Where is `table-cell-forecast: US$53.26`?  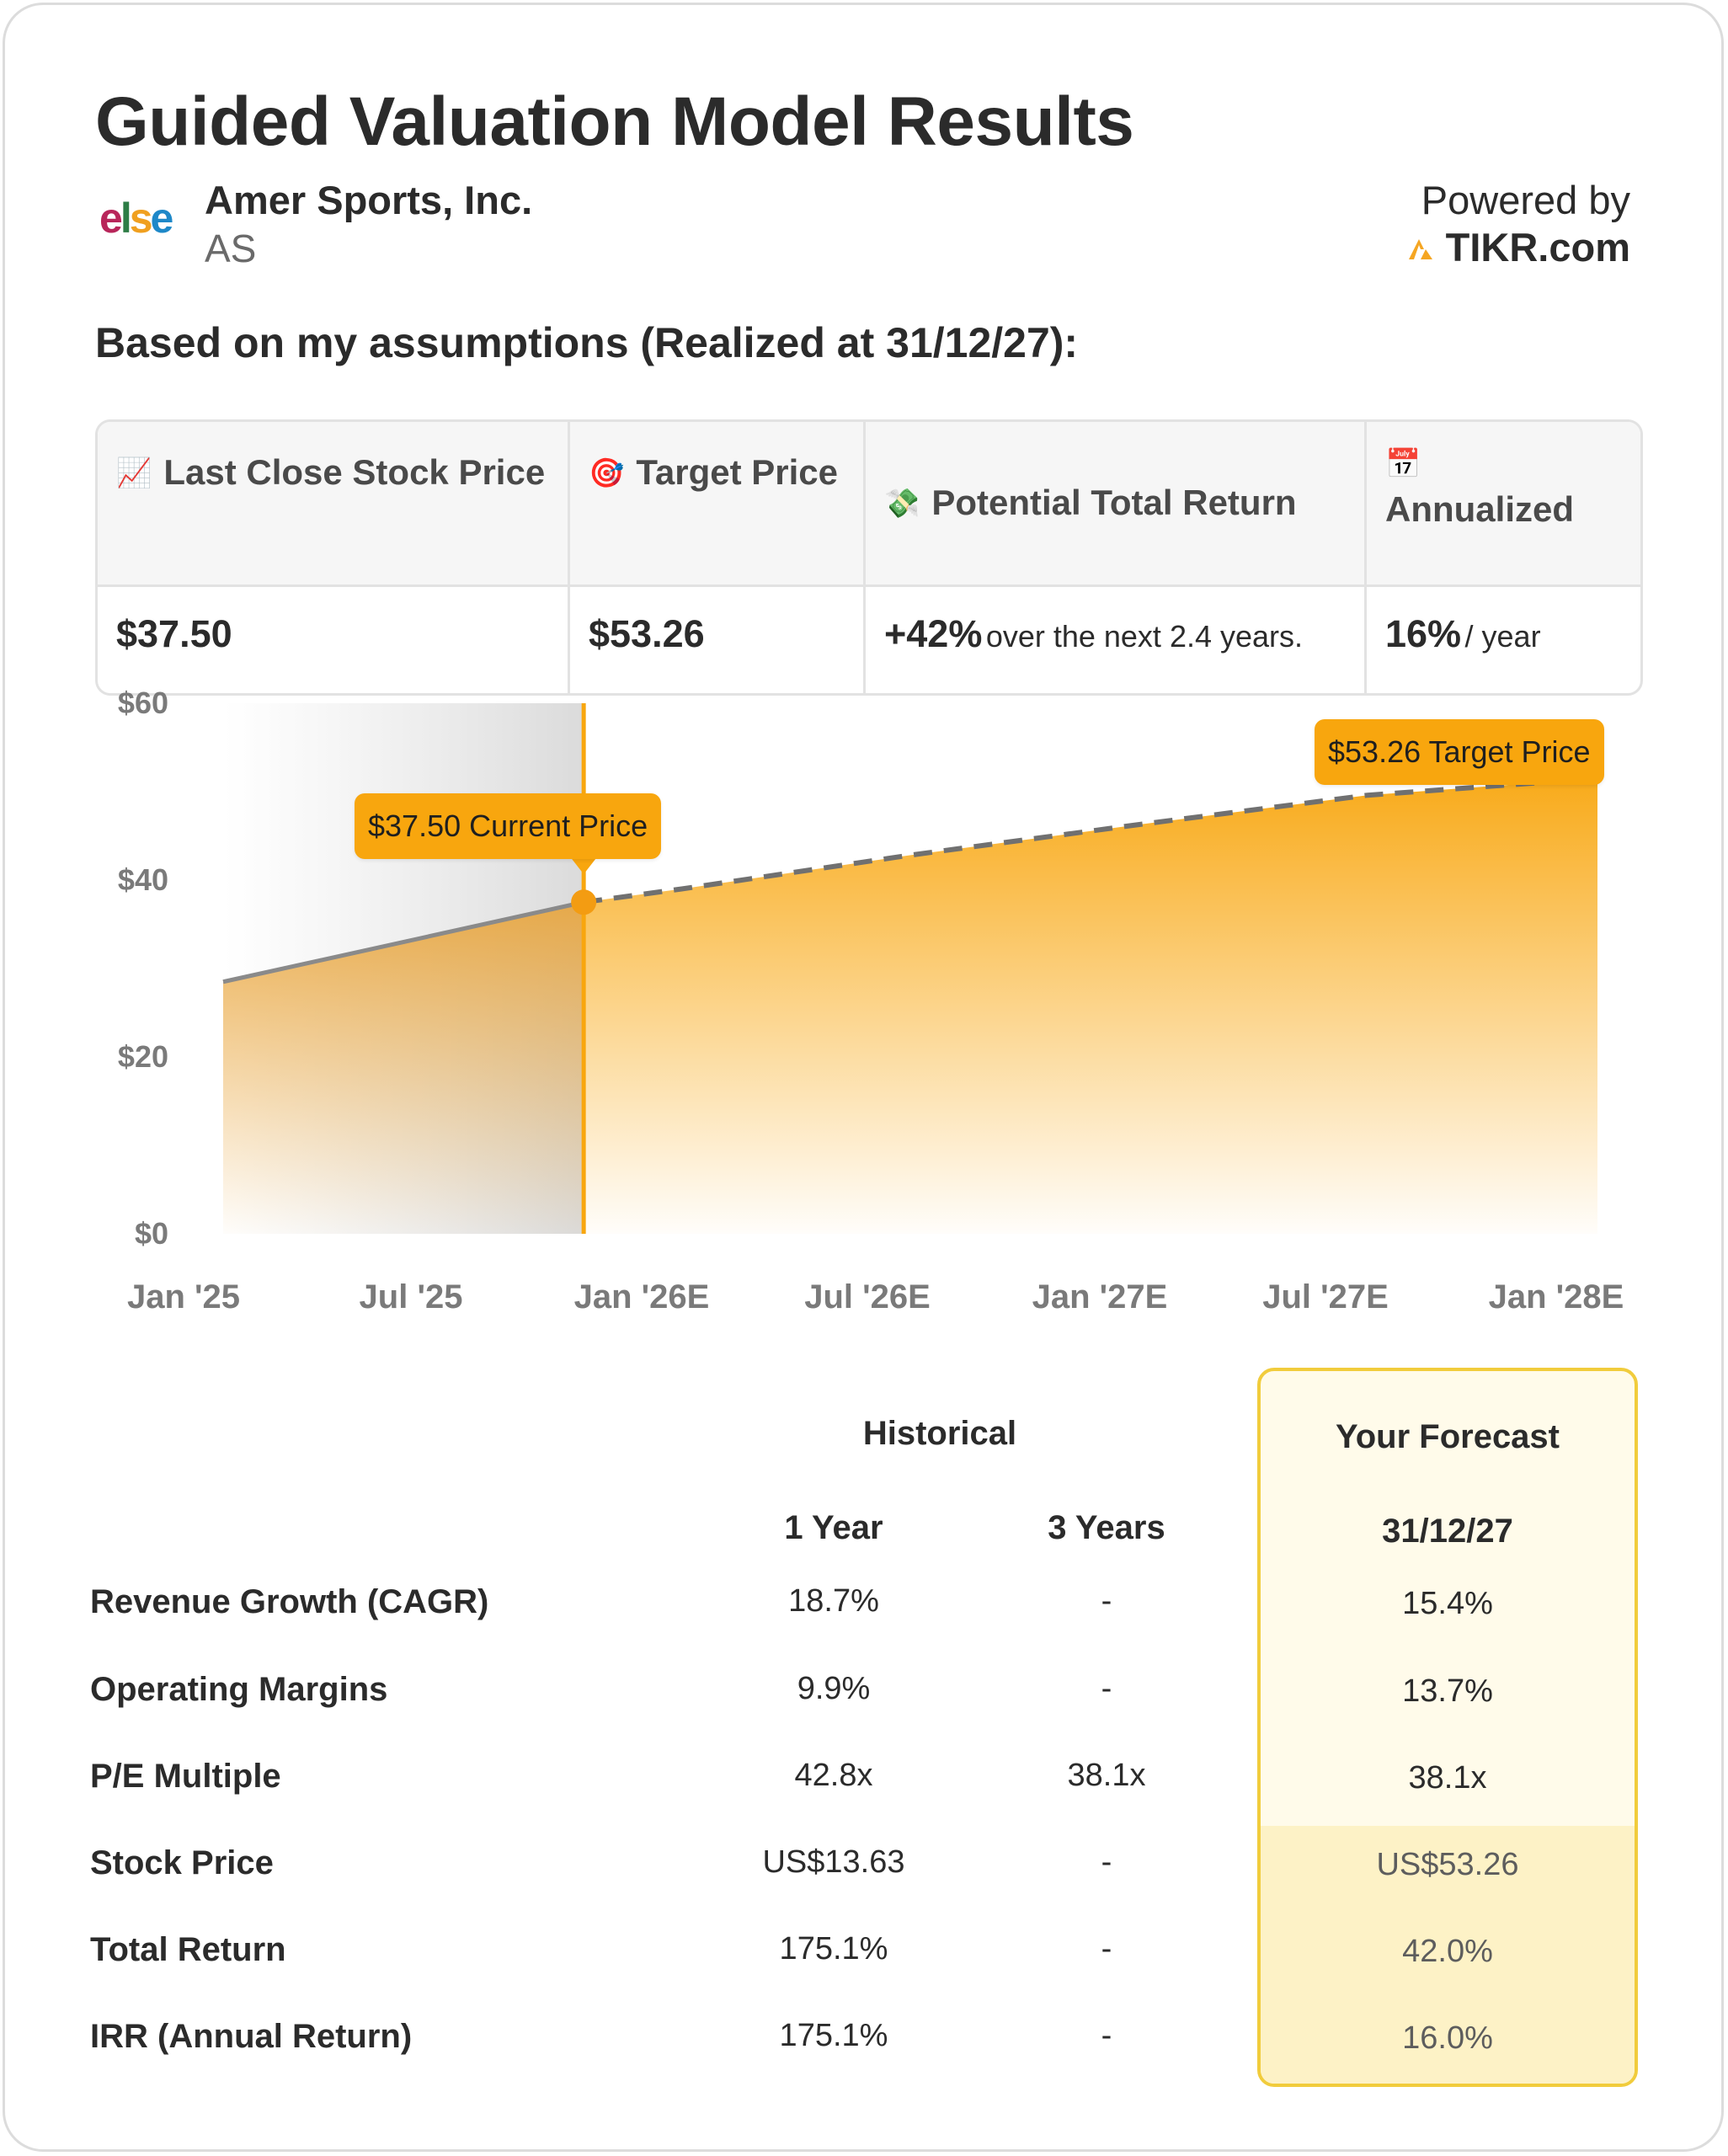
table-cell-forecast: US$53.26 is located at coordinates (1447, 1864).